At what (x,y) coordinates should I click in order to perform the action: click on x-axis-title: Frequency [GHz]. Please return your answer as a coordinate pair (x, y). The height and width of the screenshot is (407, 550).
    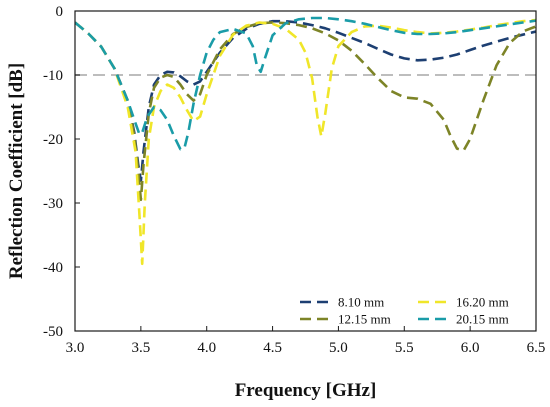
    Looking at the image, I should click on (306, 390).